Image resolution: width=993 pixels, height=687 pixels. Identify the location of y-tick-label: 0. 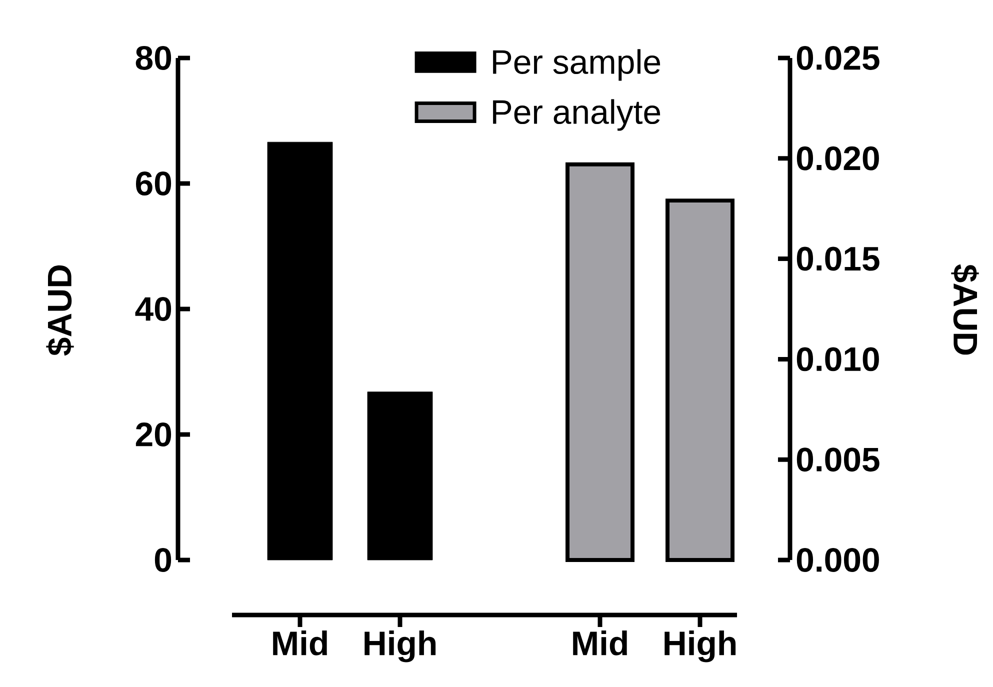
(163, 560).